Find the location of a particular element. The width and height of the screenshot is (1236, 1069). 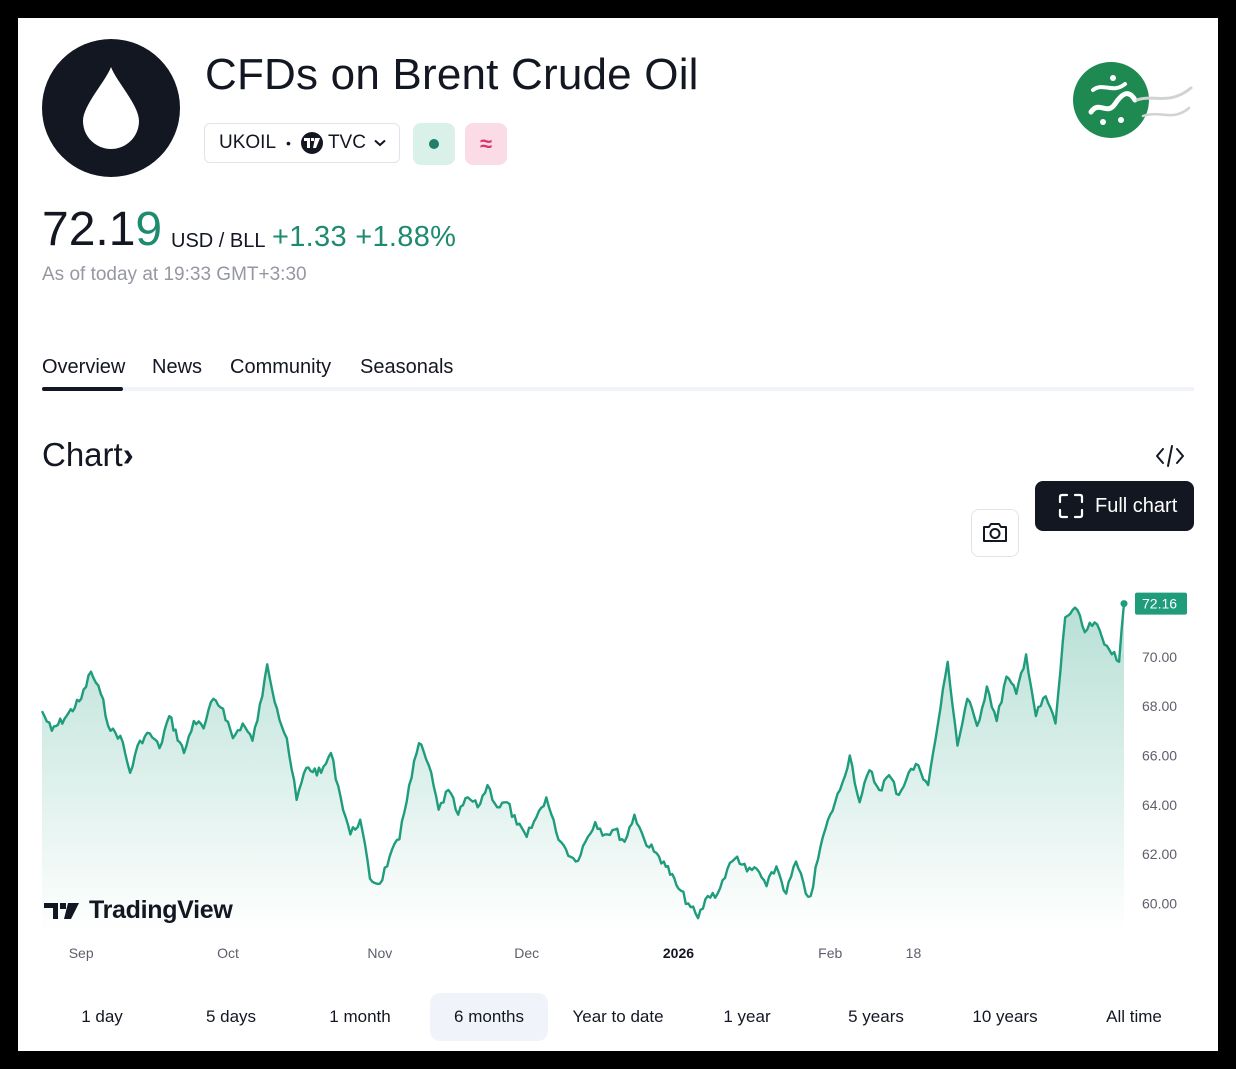

embed-code-icon is located at coordinates (1170, 456).